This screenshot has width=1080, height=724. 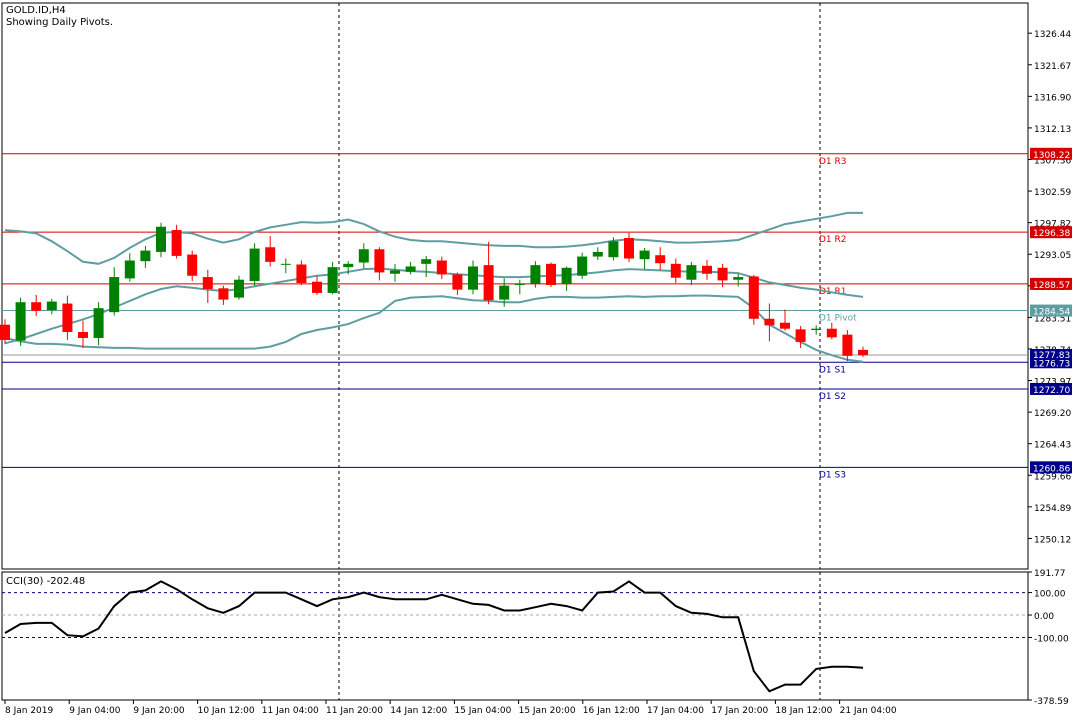 I want to click on time-axis-label: 9 Jan 20:00, so click(x=159, y=711).